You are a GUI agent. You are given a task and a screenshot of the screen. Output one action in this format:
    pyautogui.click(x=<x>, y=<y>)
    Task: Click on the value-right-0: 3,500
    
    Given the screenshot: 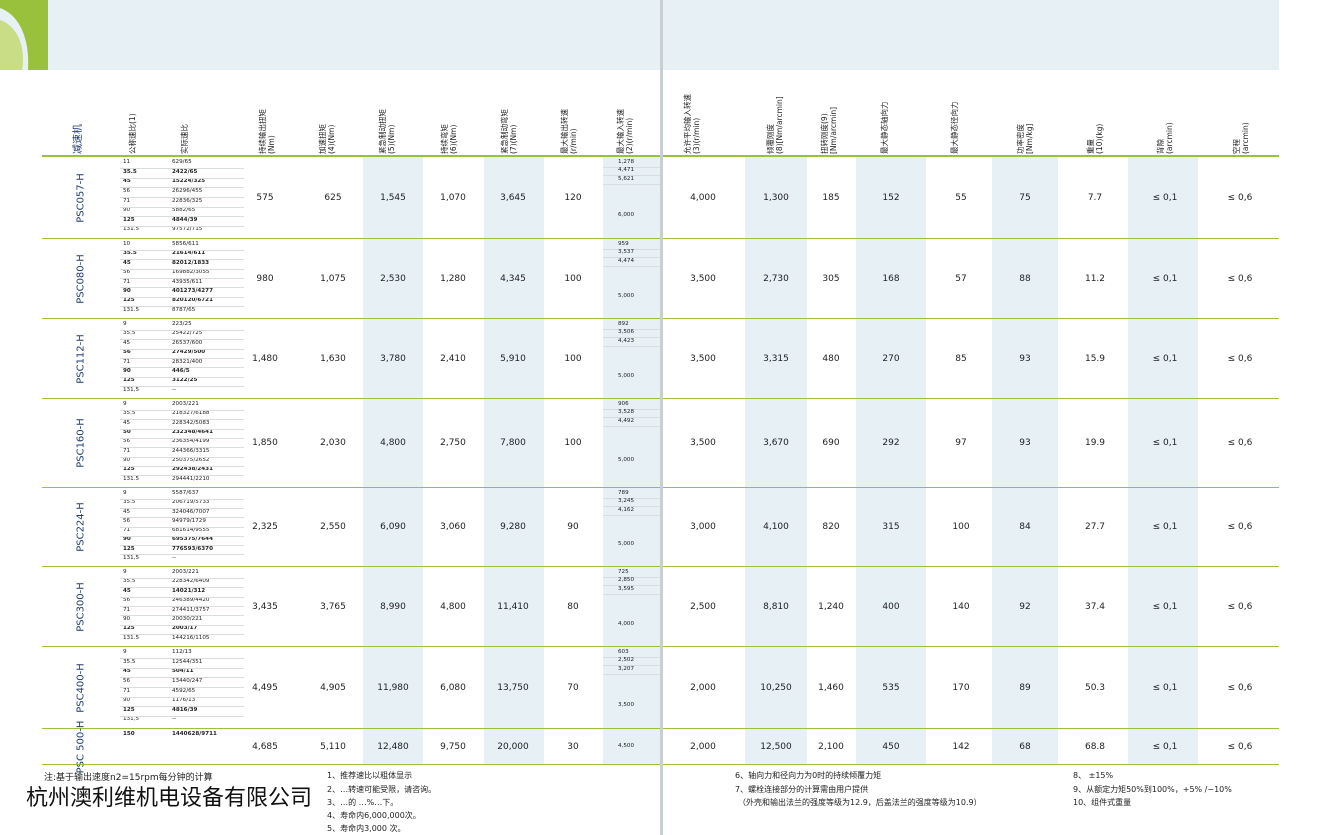 What is the action you would take?
    pyautogui.click(x=703, y=278)
    